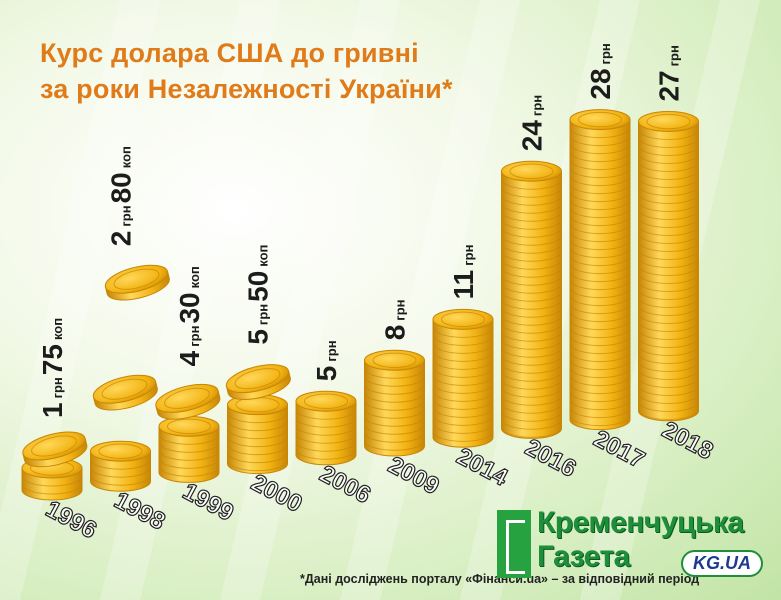 Image resolution: width=781 pixels, height=600 pixels. I want to click on data-label-number: 75, so click(52, 359).